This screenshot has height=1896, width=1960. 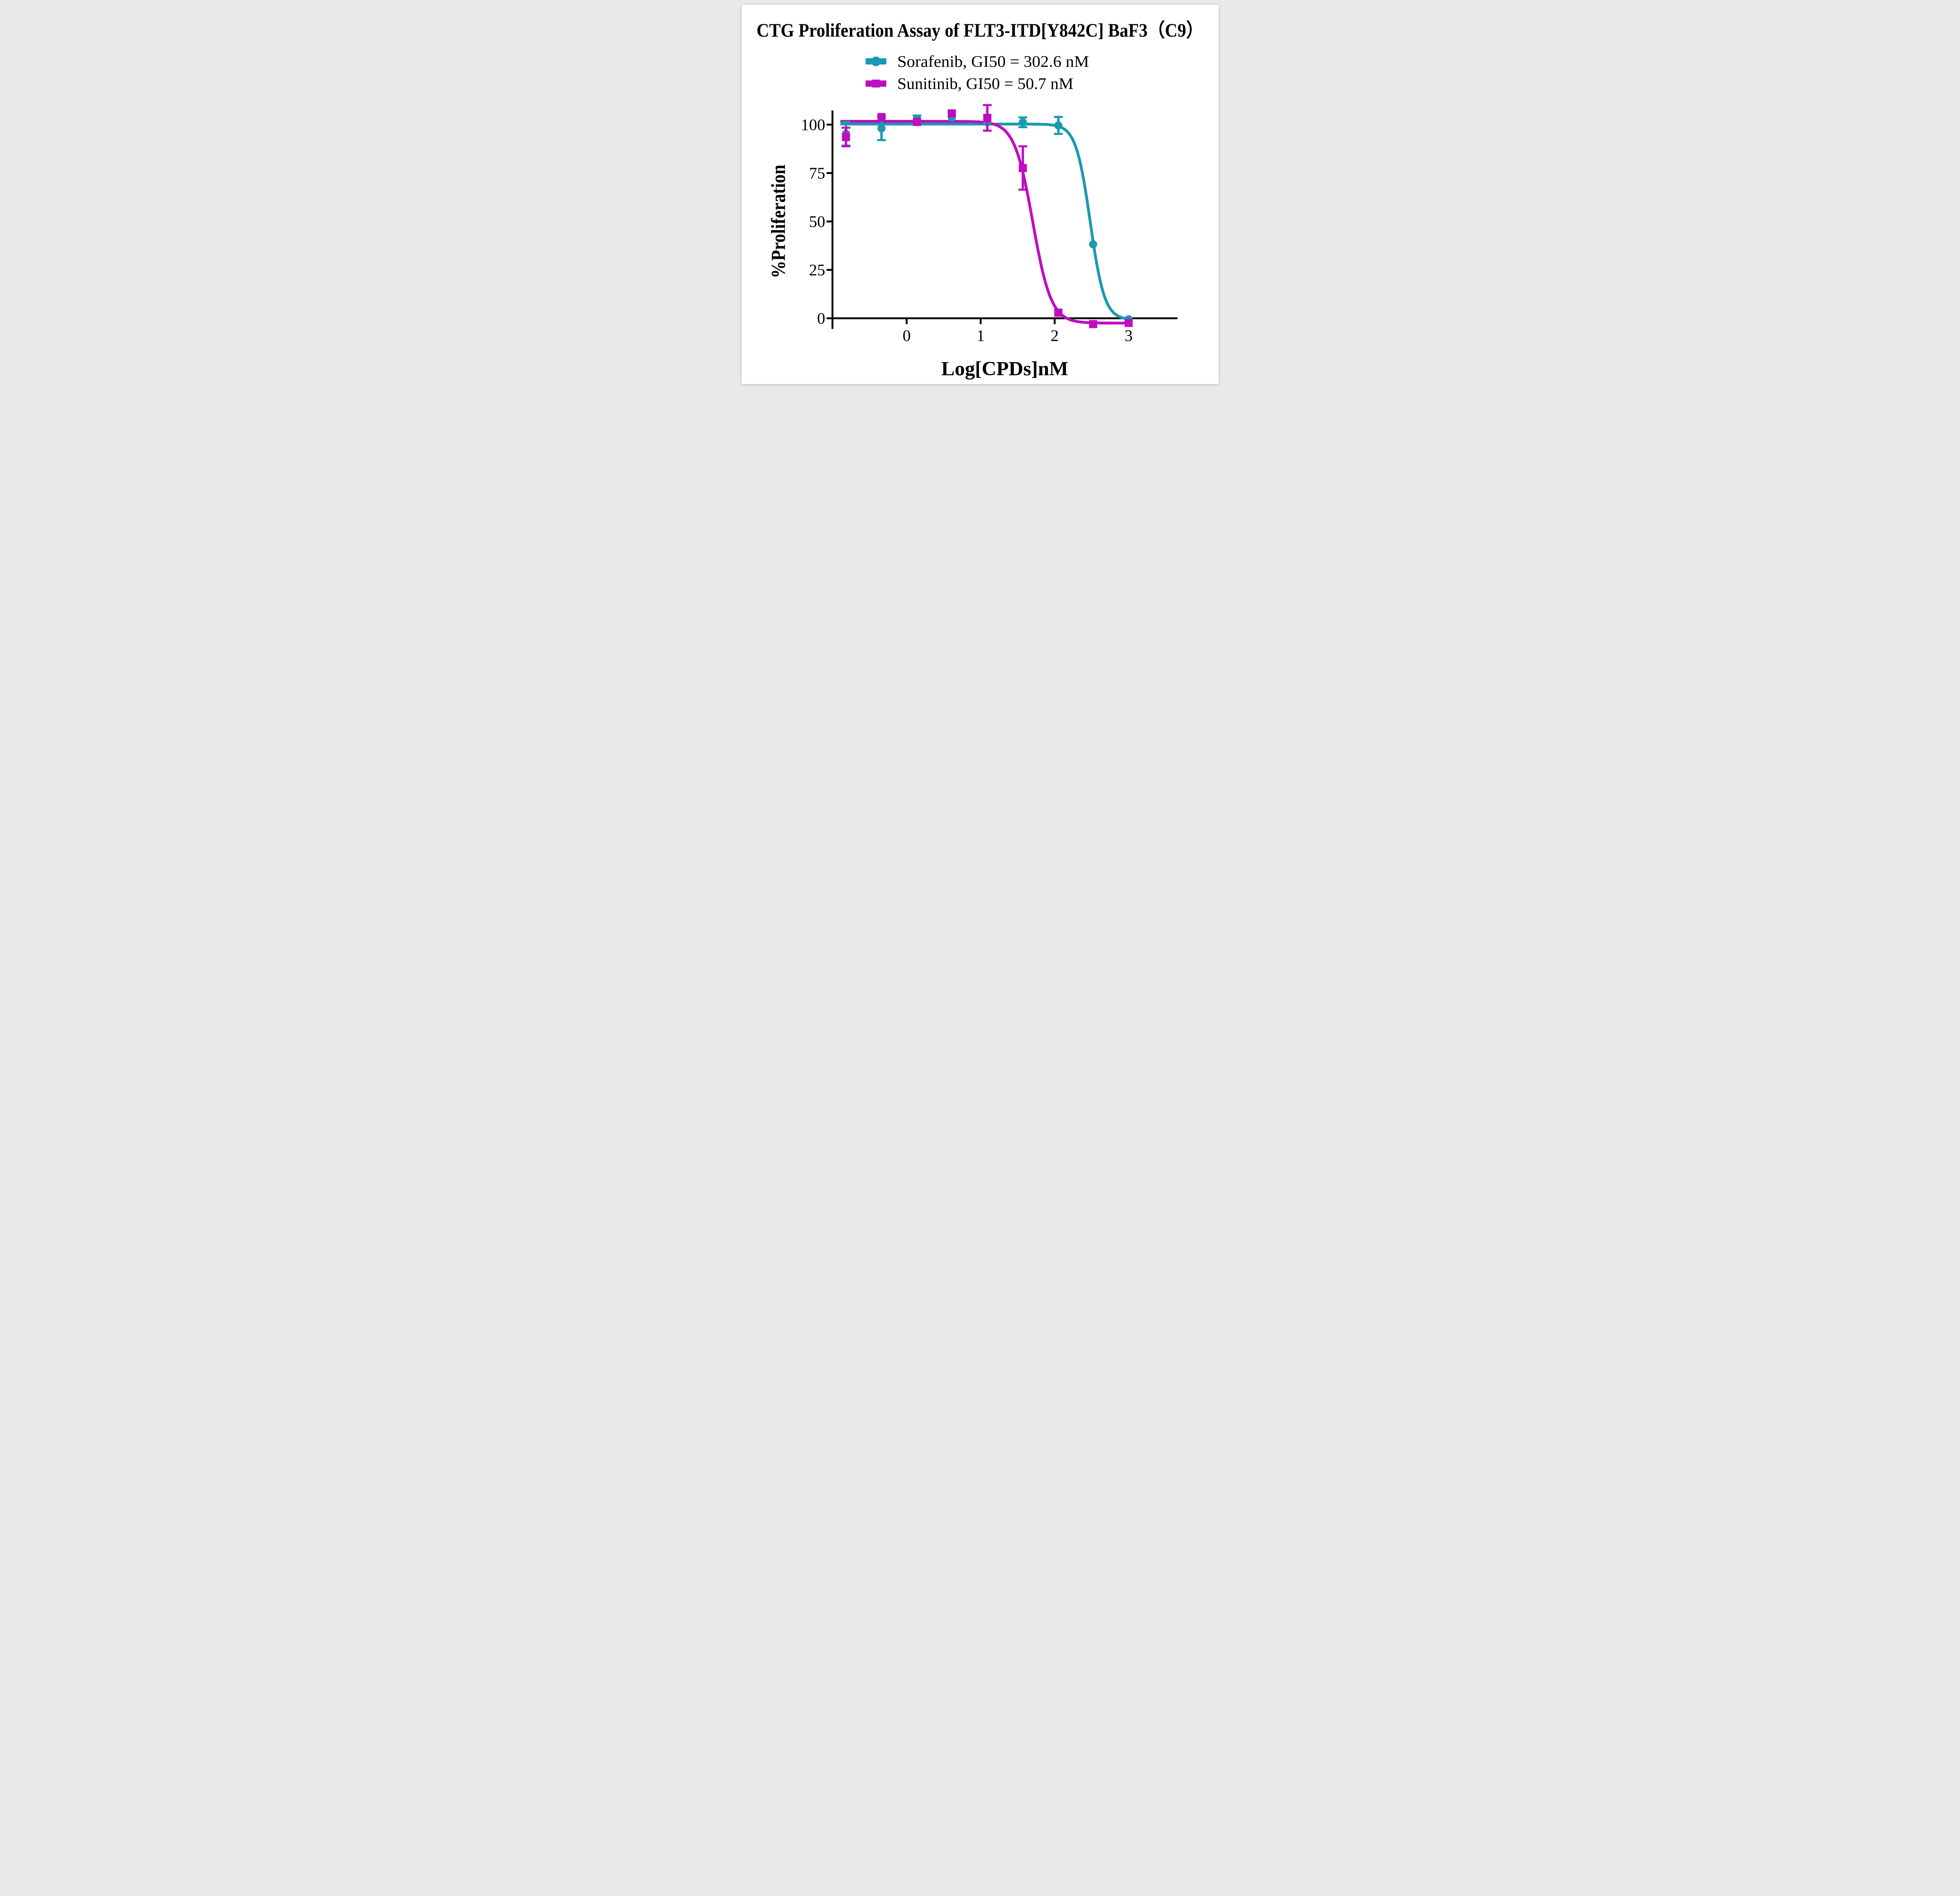 What do you see at coordinates (821, 318) in the screenshot?
I see `y-tick-label: 0` at bounding box center [821, 318].